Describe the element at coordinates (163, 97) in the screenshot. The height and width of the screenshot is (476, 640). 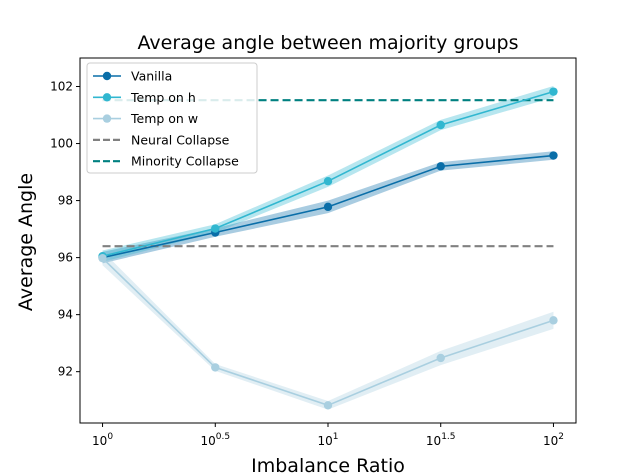
I see `legend-label-1: Temp on h` at that location.